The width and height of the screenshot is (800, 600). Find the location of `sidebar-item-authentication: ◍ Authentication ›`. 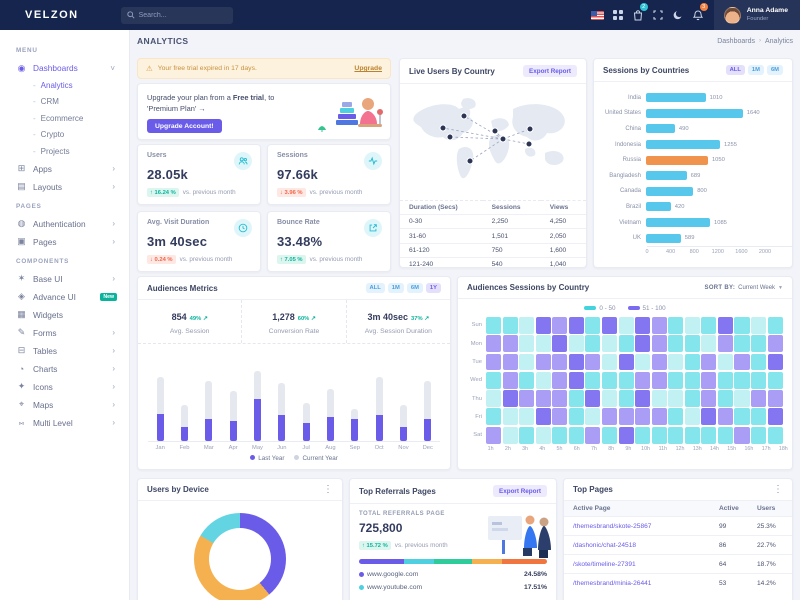

sidebar-item-authentication: ◍ Authentication › is located at coordinates (67, 224).